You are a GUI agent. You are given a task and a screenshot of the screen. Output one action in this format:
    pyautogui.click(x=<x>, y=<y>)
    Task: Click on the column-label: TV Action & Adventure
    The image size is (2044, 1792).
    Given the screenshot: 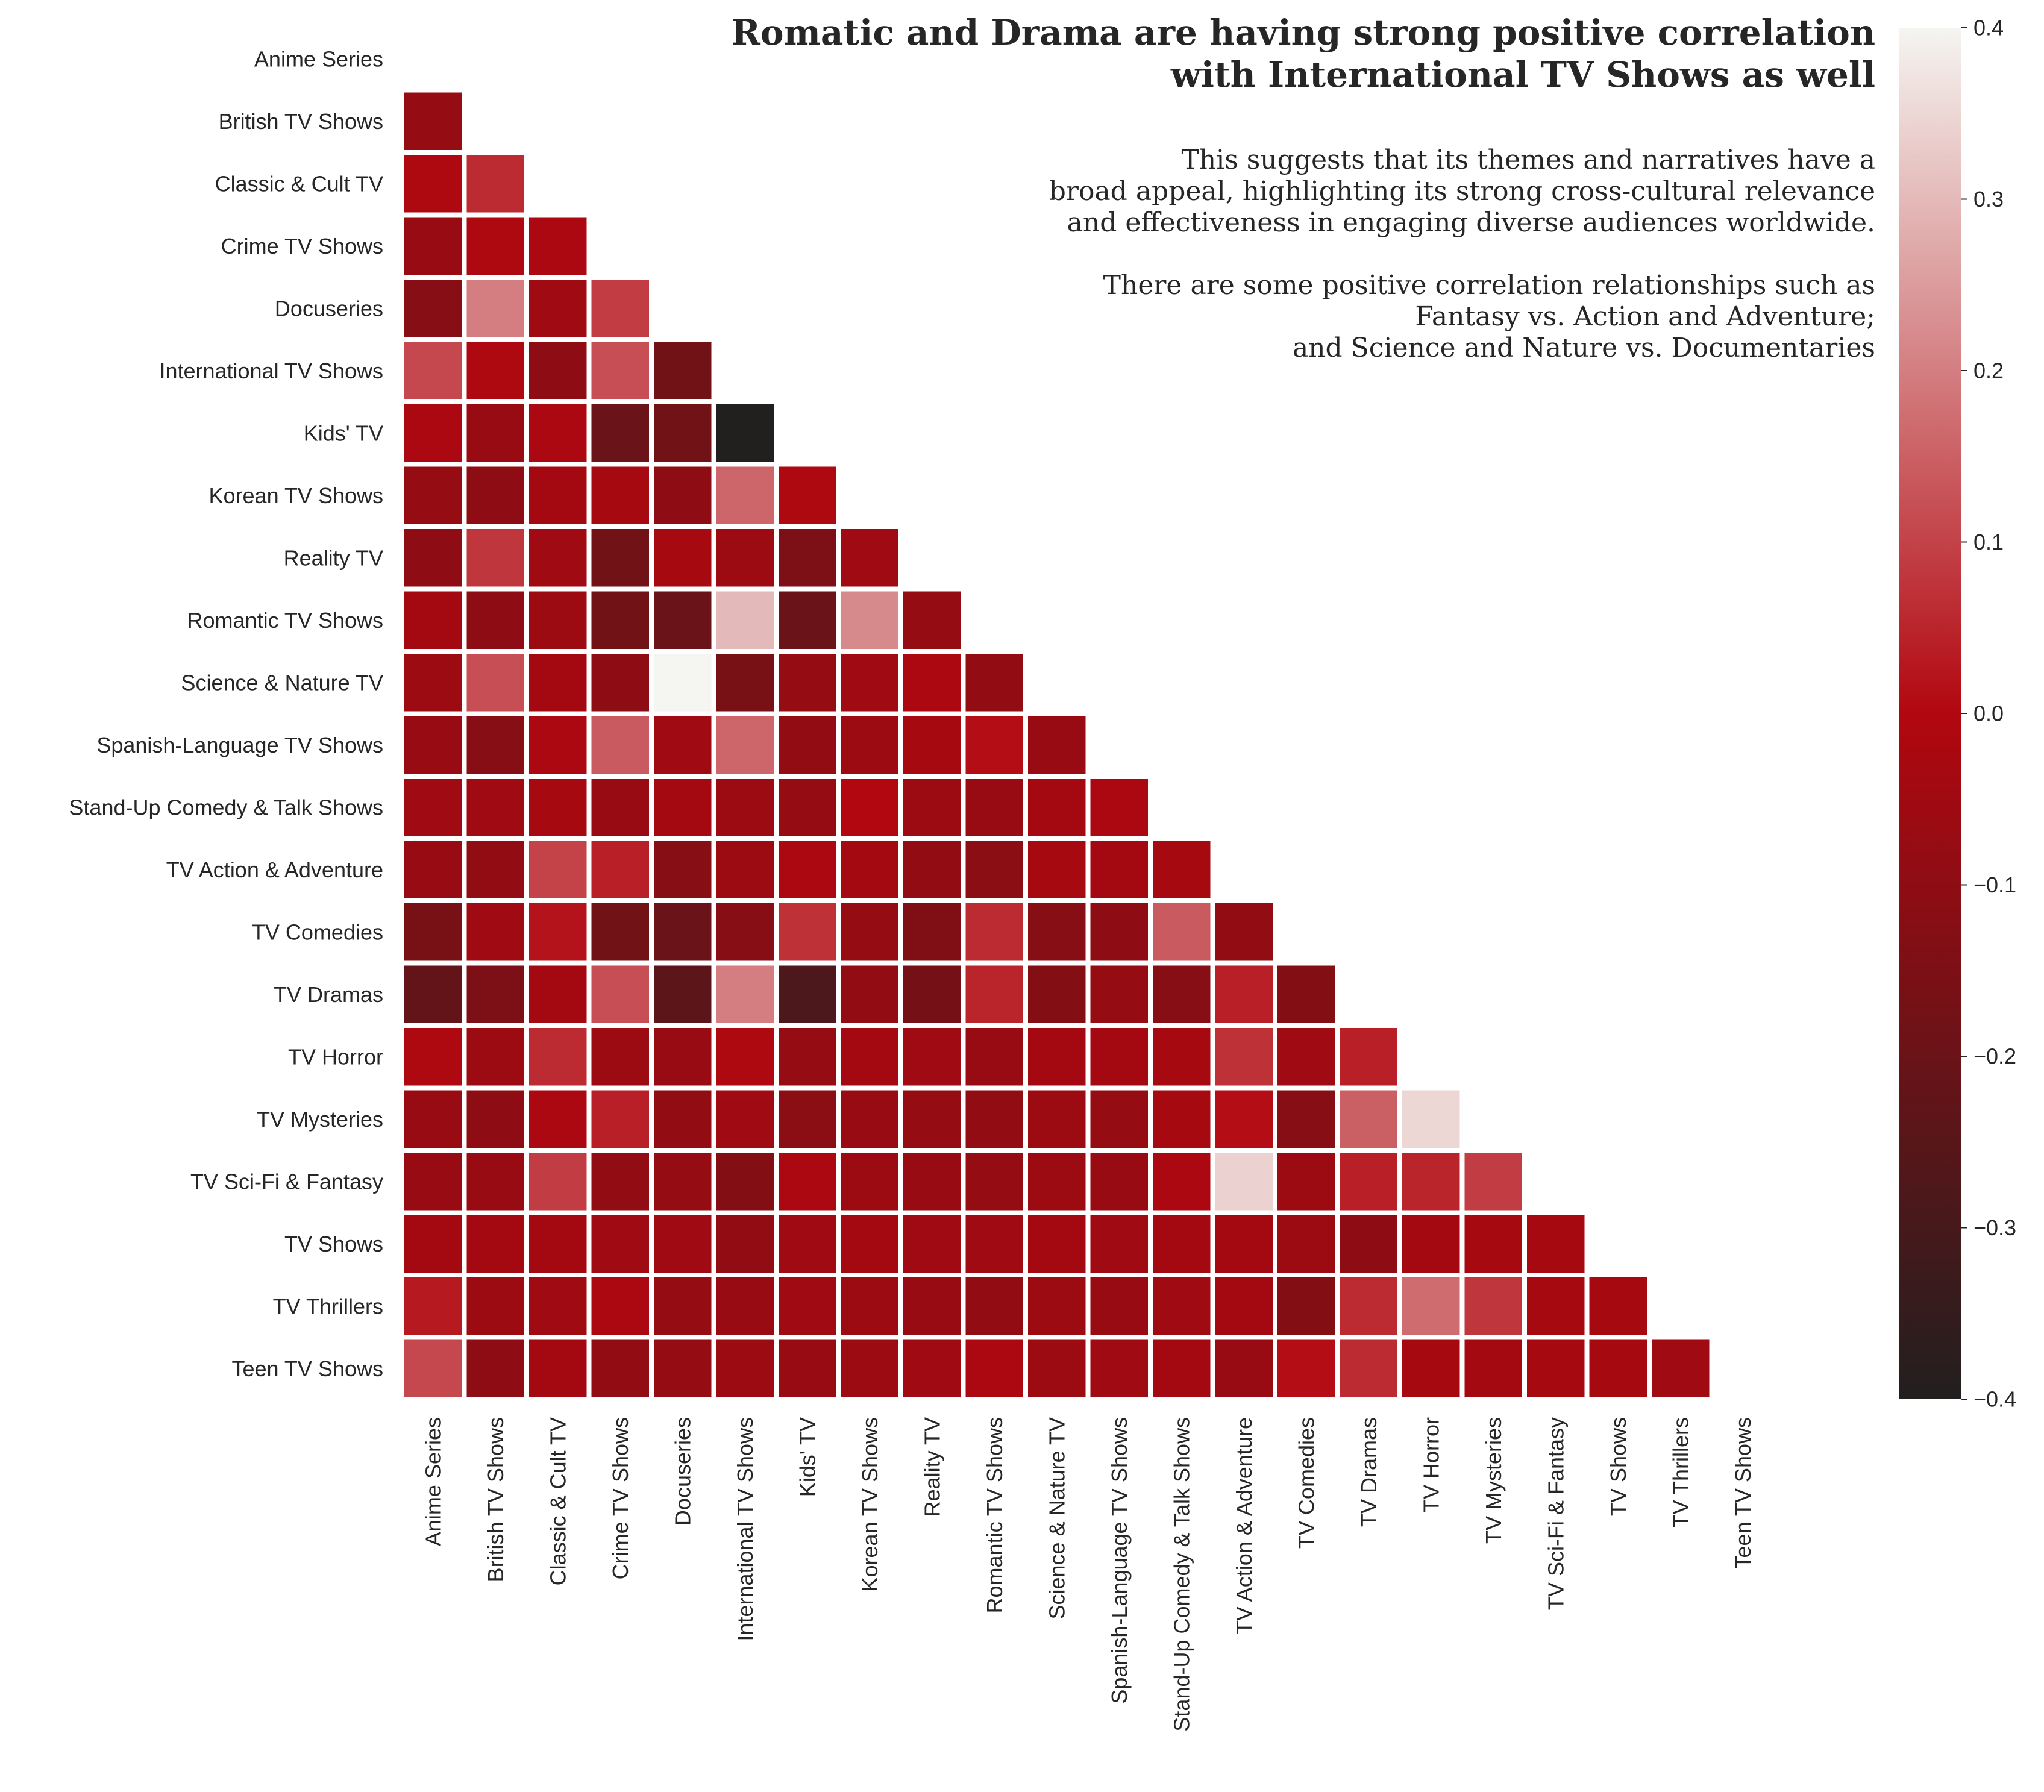 What is the action you would take?
    pyautogui.click(x=1244, y=1525)
    